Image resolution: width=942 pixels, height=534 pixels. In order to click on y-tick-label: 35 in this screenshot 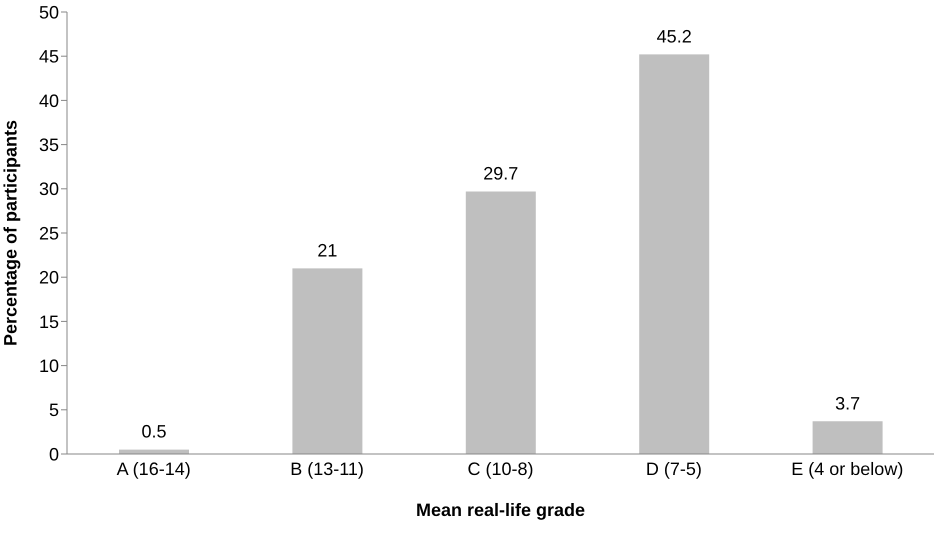, I will do `click(48, 144)`.